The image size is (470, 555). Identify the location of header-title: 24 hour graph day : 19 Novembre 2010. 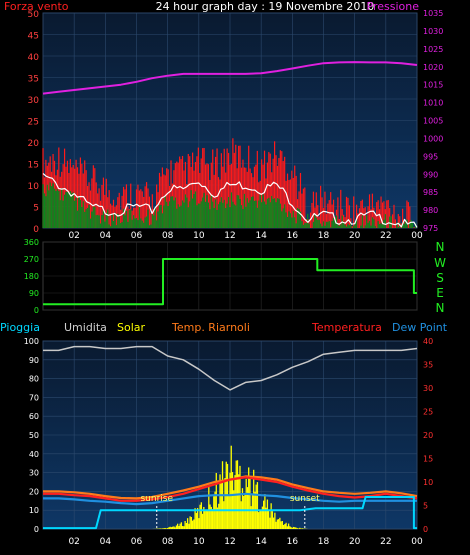
(265, 6).